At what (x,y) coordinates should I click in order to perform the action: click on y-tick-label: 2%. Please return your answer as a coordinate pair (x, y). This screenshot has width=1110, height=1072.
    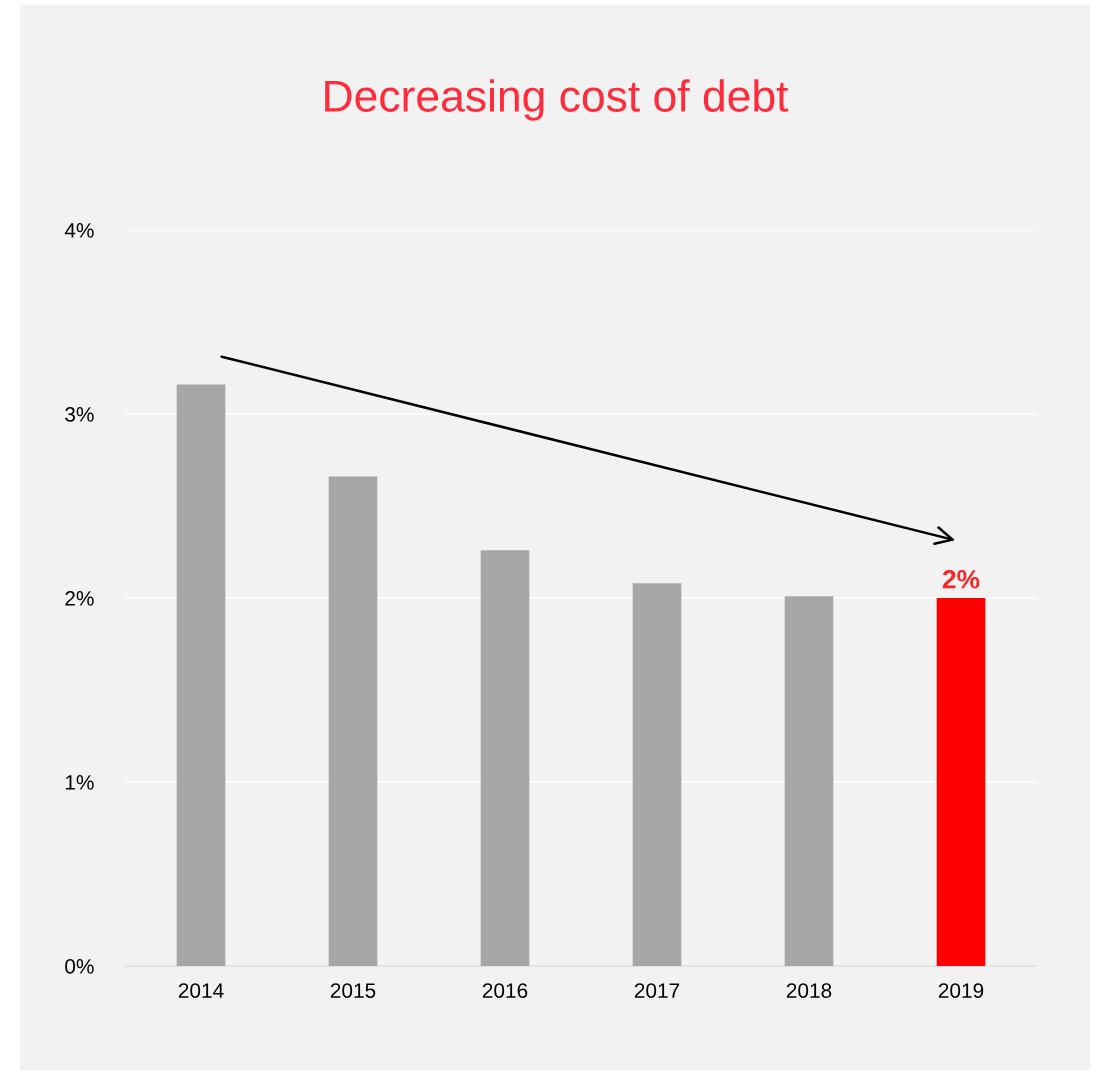
    Looking at the image, I should click on (79, 598).